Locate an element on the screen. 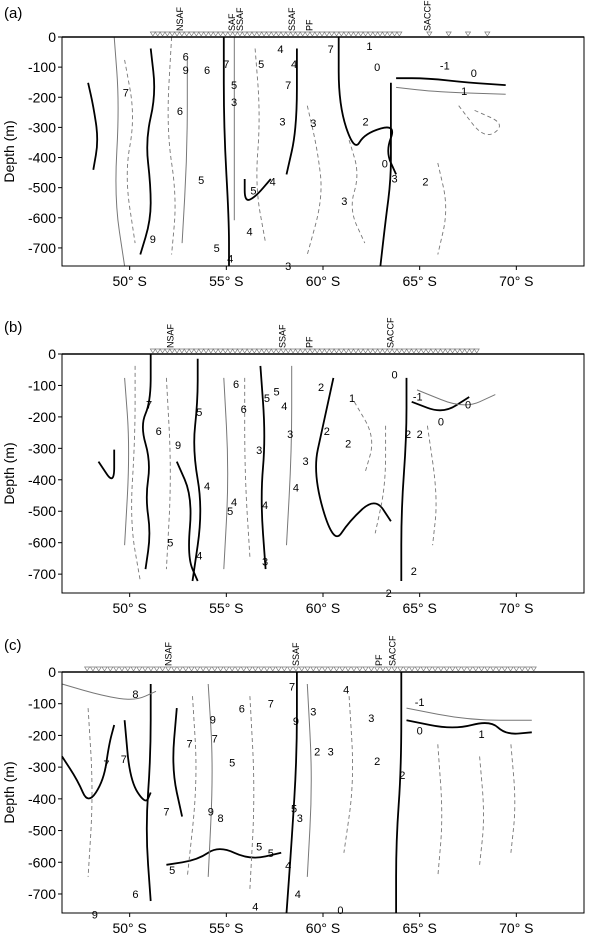 The height and width of the screenshot is (939, 594). contour-label: -1 is located at coordinates (445, 67).